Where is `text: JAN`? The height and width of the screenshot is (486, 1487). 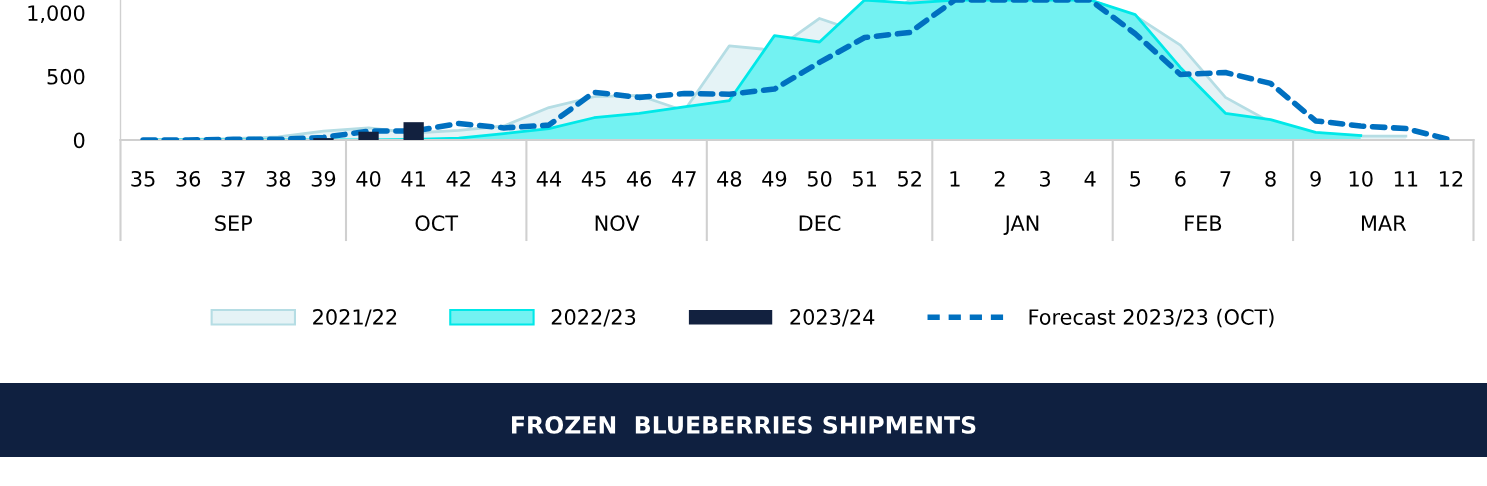
text: JAN is located at coordinates (1021, 225).